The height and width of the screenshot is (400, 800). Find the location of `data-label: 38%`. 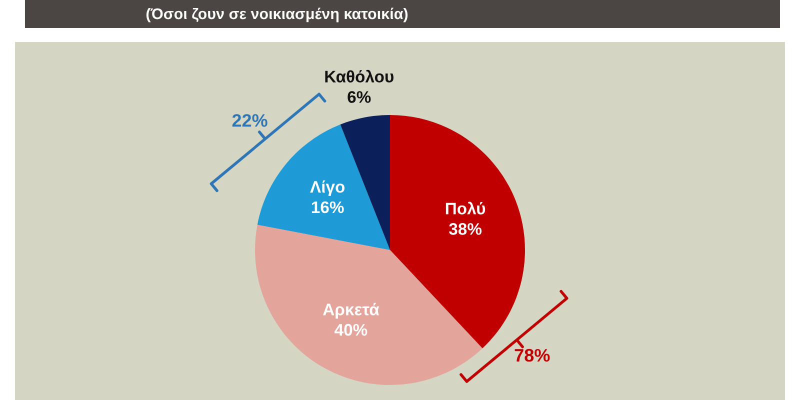

data-label: 38% is located at coordinates (465, 229).